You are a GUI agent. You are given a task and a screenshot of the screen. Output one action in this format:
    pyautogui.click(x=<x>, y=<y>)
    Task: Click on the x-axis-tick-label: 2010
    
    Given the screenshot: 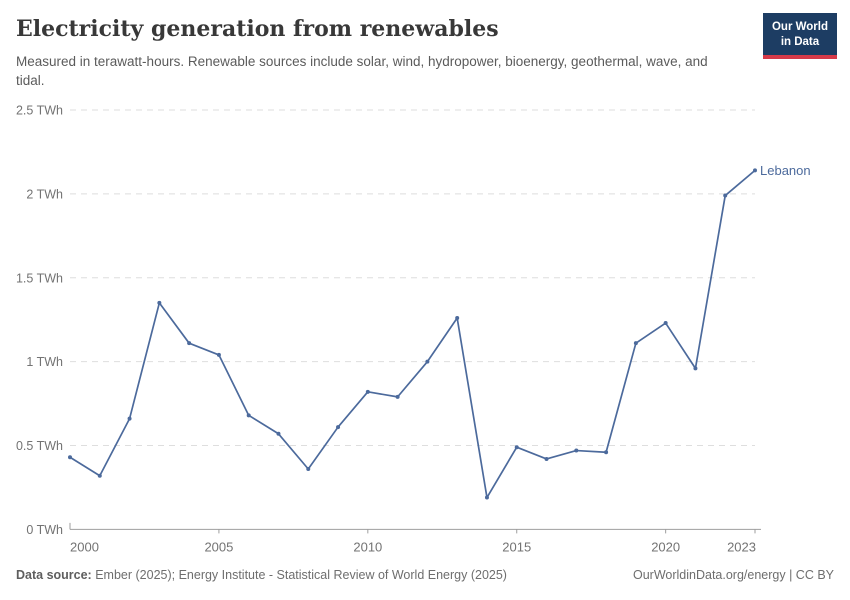 What is the action you would take?
    pyautogui.click(x=367, y=546)
    